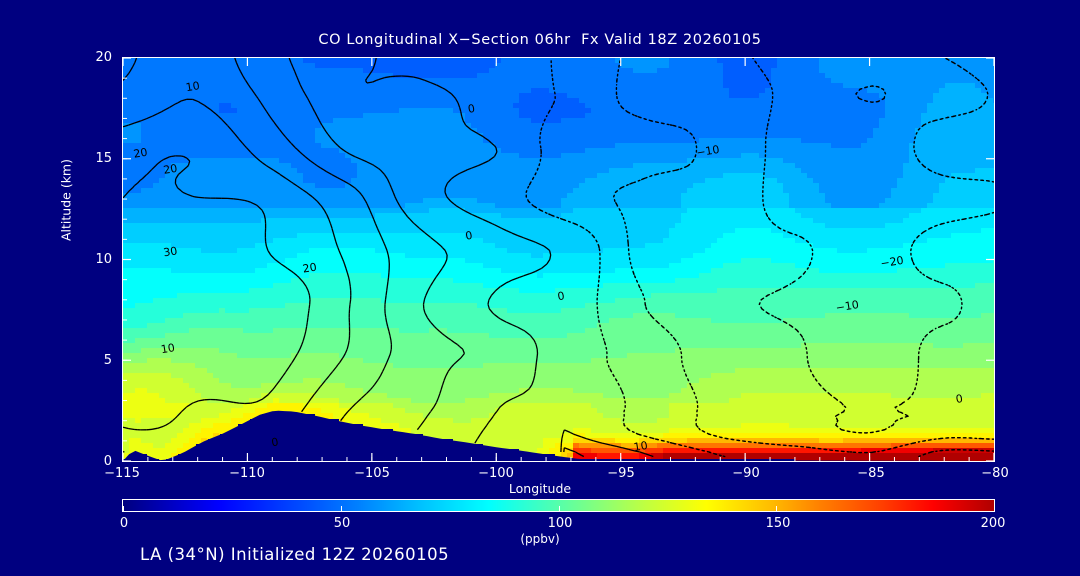 The height and width of the screenshot is (576, 1080). I want to click on colorbar, so click(558, 505).